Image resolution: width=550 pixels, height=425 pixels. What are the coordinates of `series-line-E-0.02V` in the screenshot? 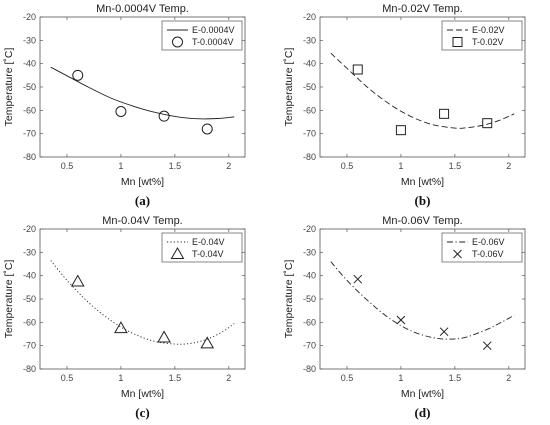 It's located at (422, 90).